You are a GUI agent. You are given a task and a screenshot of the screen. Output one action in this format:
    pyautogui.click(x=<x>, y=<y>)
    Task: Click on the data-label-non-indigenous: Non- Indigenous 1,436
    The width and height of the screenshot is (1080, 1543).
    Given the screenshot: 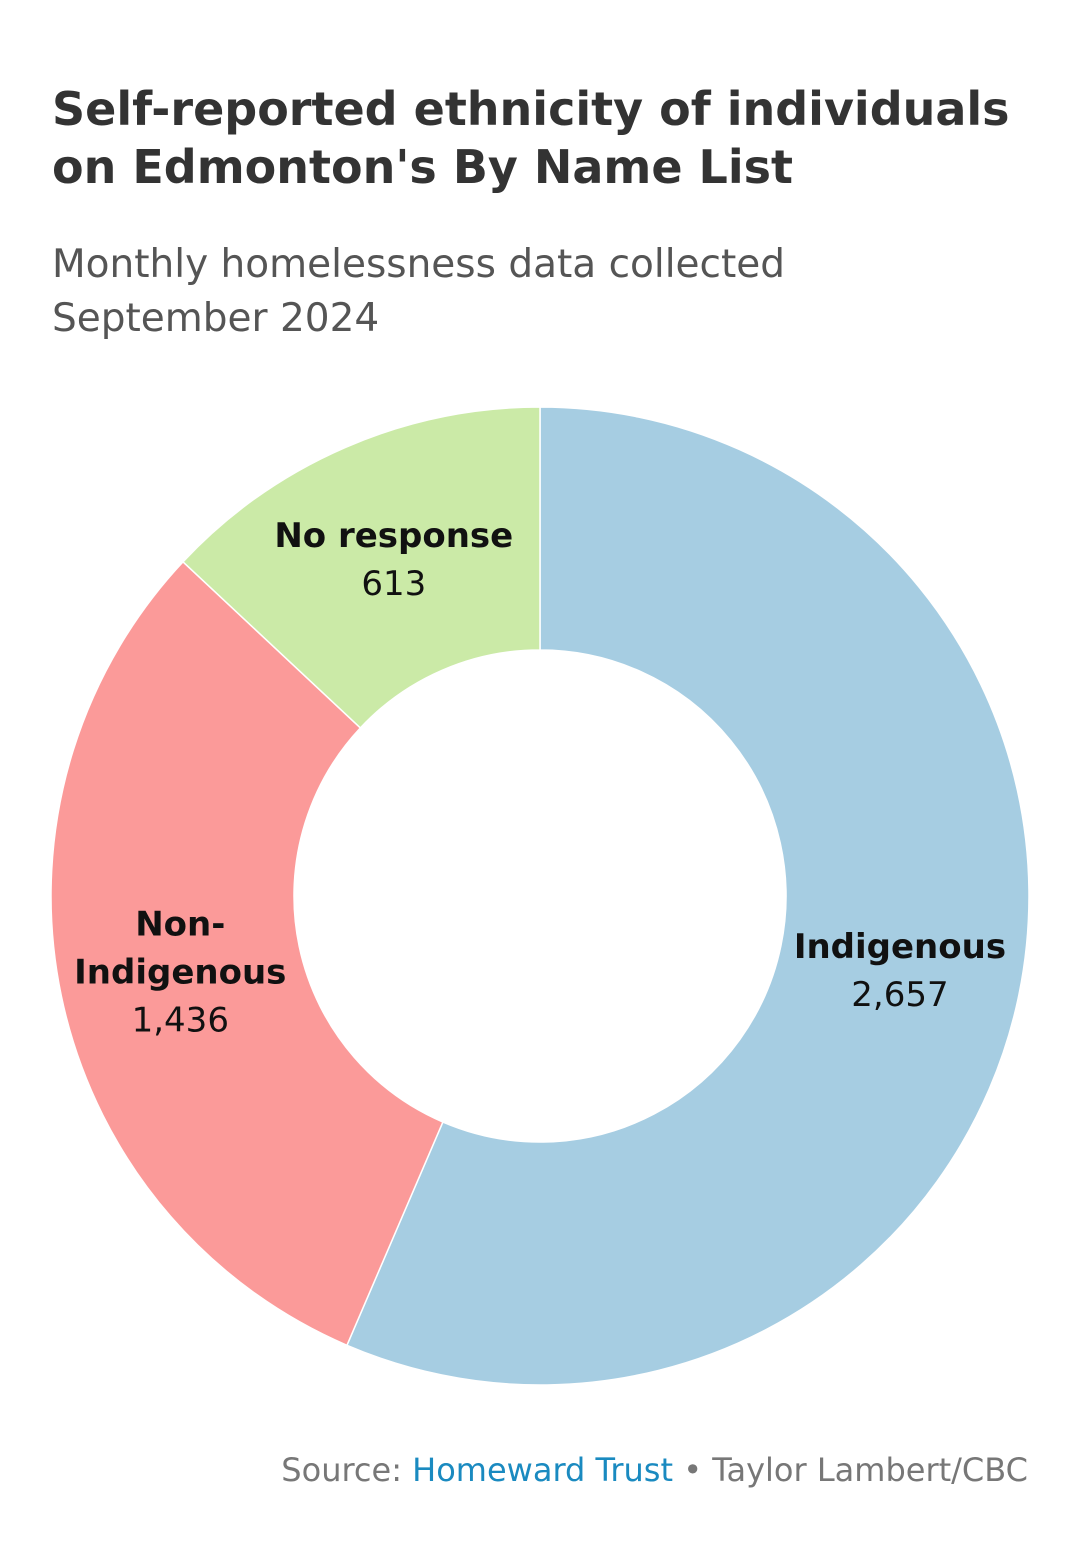 What is the action you would take?
    pyautogui.click(x=180, y=972)
    